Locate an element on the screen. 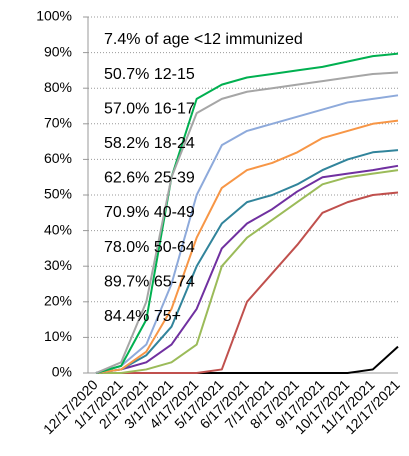 The height and width of the screenshot is (456, 409). y-tick-label: 70% is located at coordinates (58, 123).